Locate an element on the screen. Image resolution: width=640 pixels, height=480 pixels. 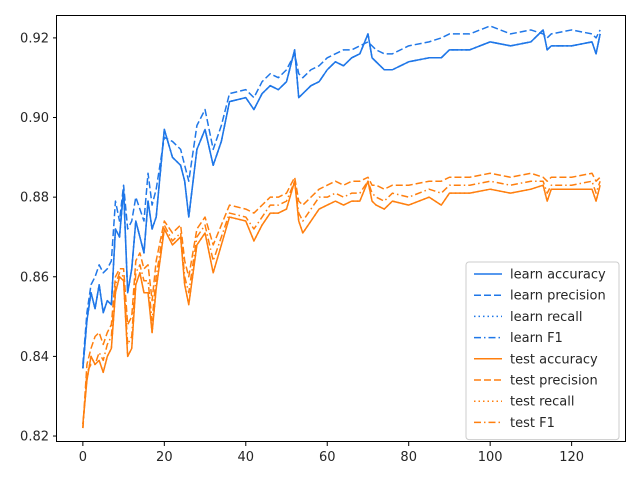
x-tick-label: 100 is located at coordinates (490, 457).